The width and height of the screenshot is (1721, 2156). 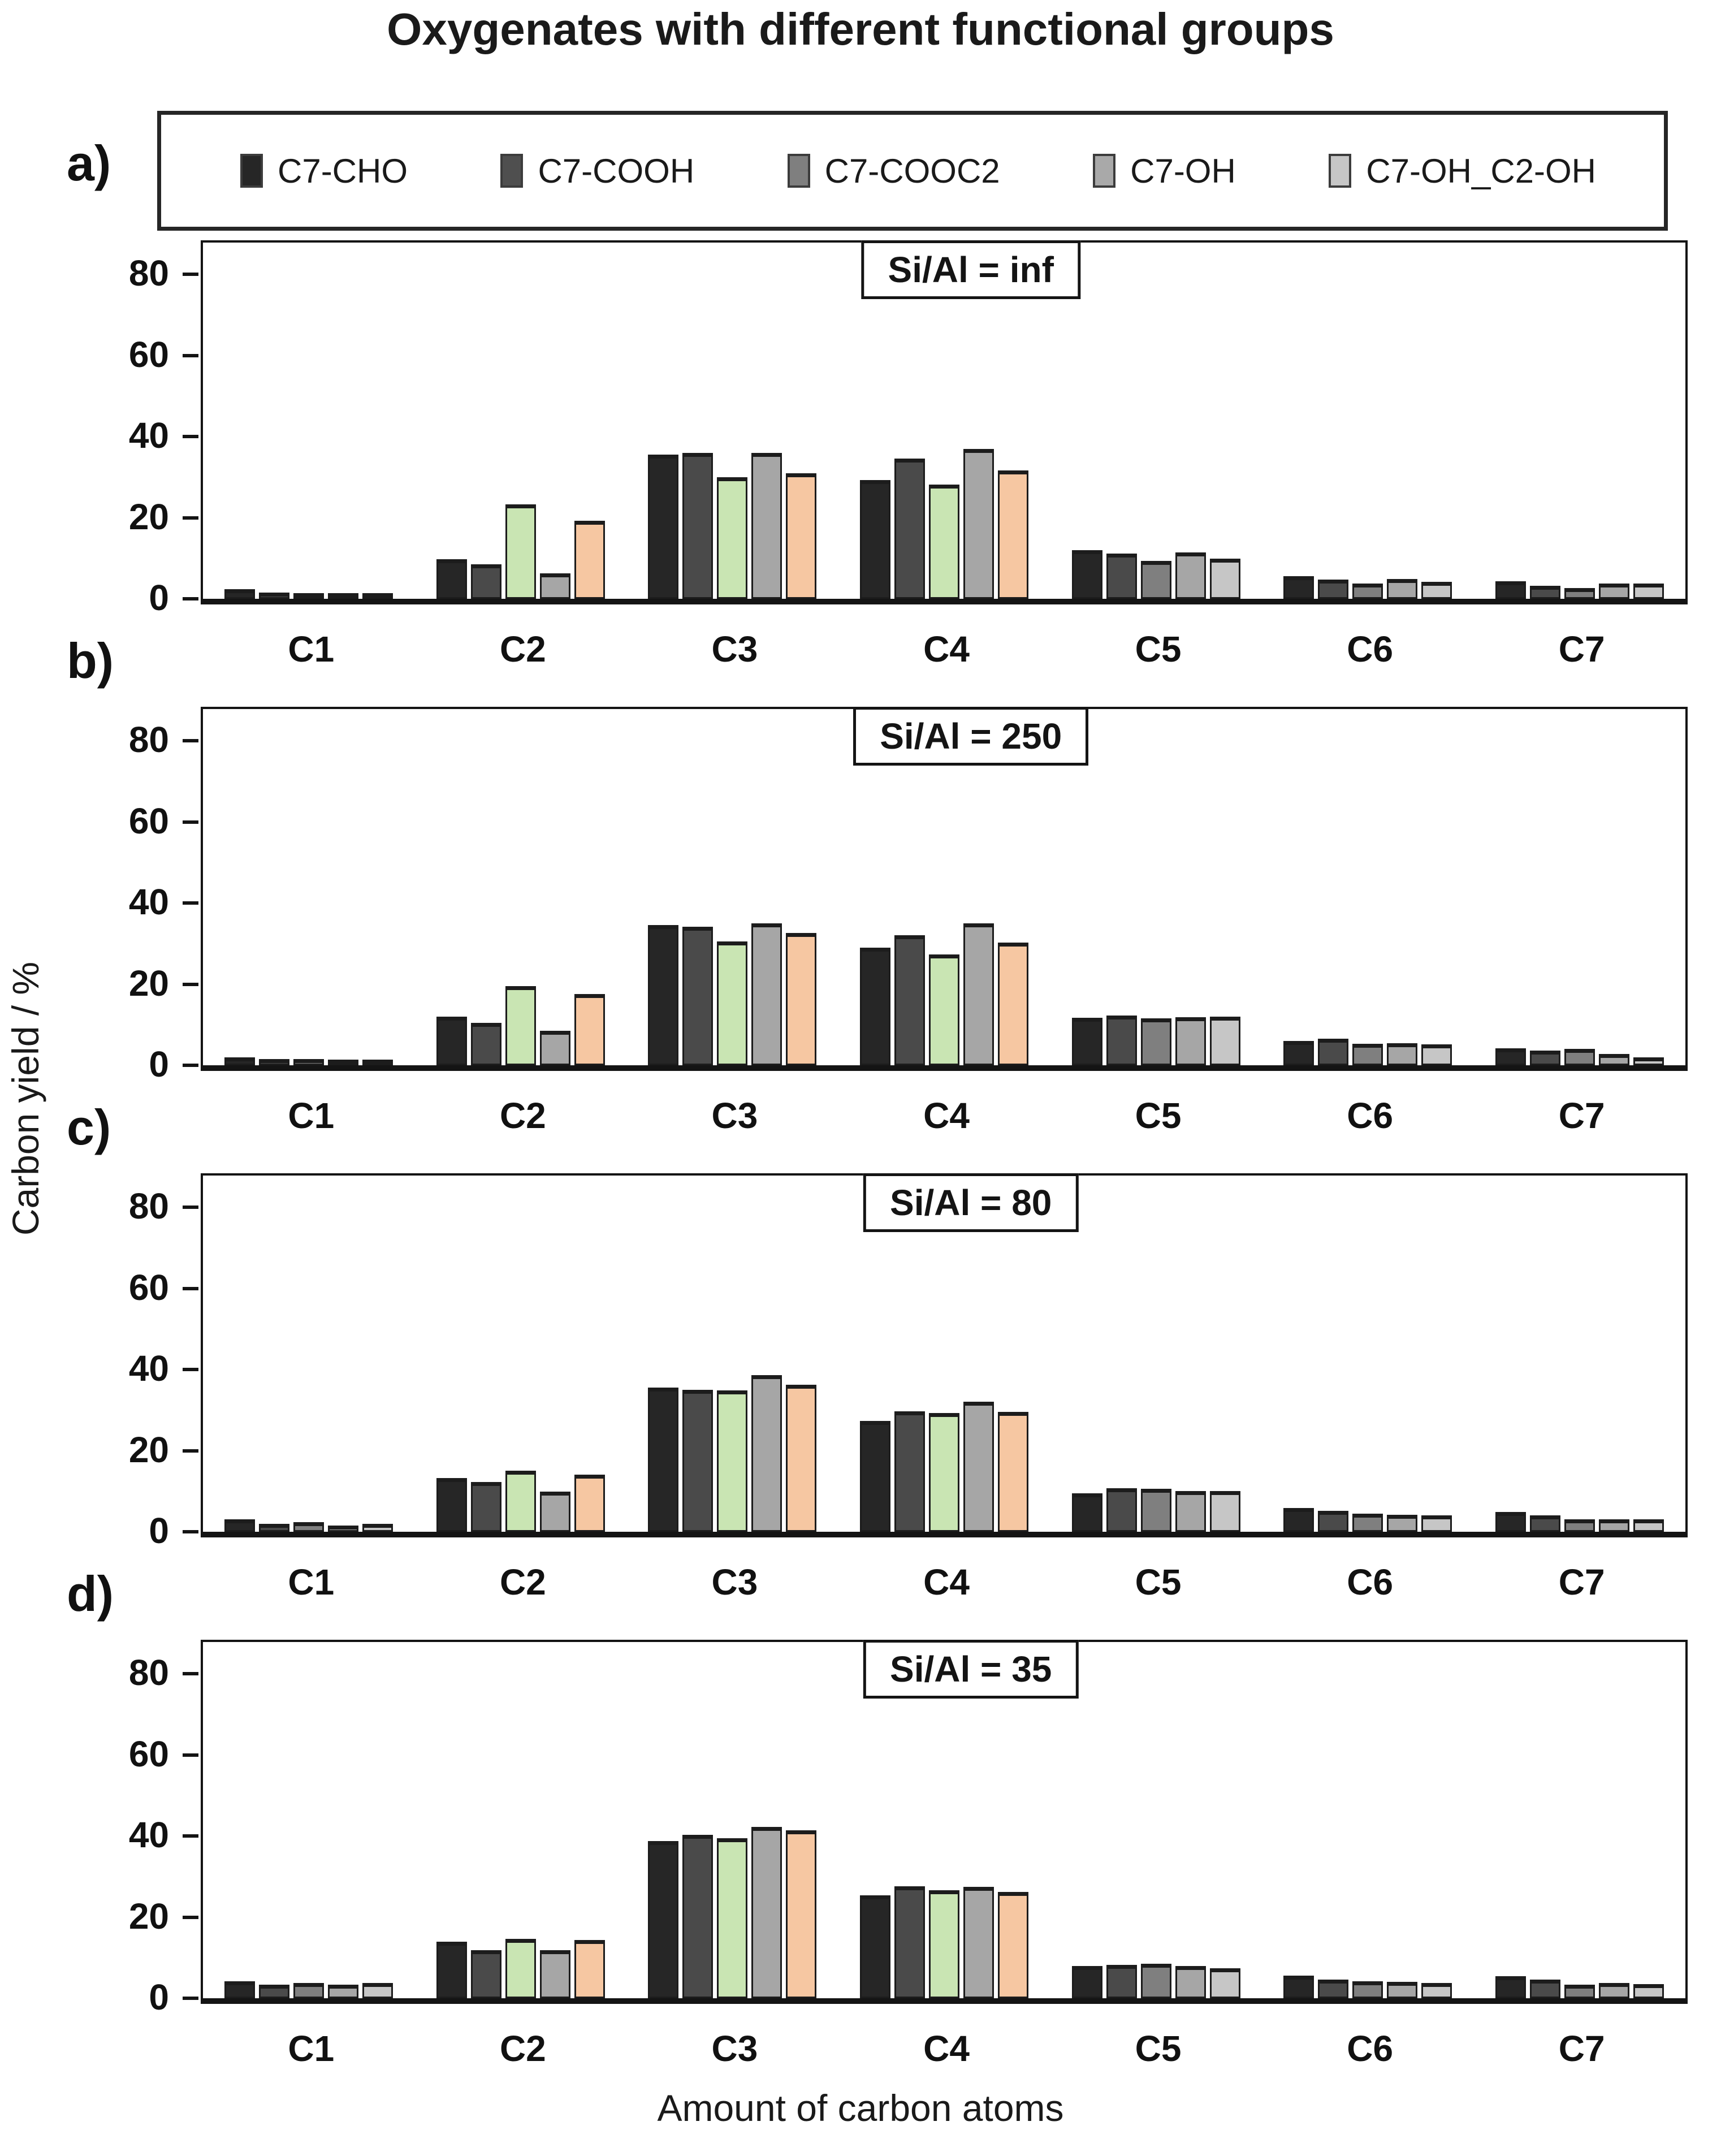 What do you see at coordinates (520, 1969) in the screenshot?
I see `bar-c2-c7-cooc2` at bounding box center [520, 1969].